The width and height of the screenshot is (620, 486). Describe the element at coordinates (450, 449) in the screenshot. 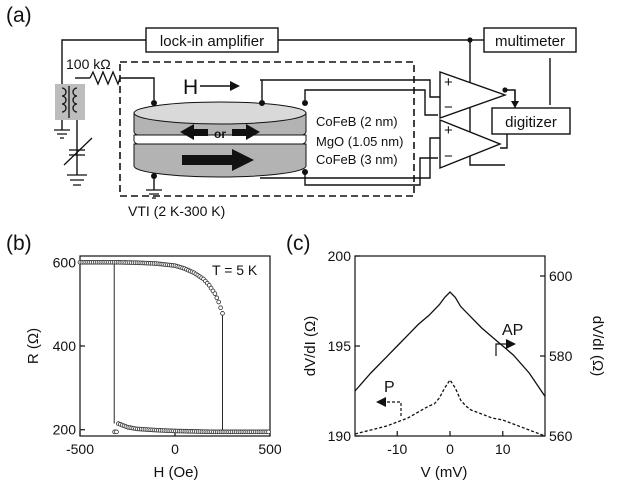

I see `chart-c-xtick-label: 0` at that location.